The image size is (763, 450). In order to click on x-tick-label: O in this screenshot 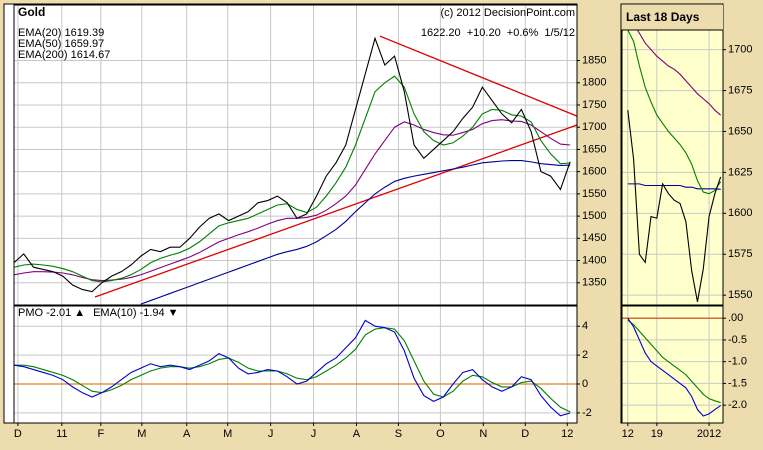, I will do `click(440, 434)`.